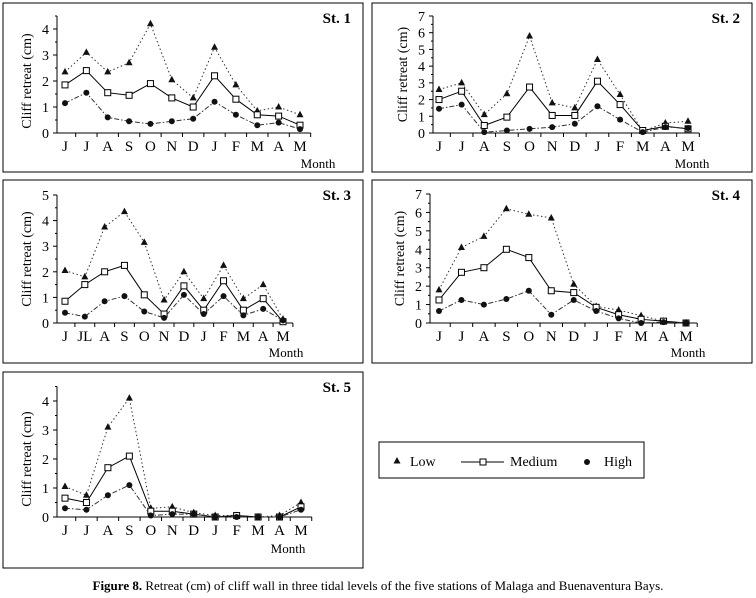  What do you see at coordinates (423, 462) in the screenshot?
I see `legend-low: Low` at bounding box center [423, 462].